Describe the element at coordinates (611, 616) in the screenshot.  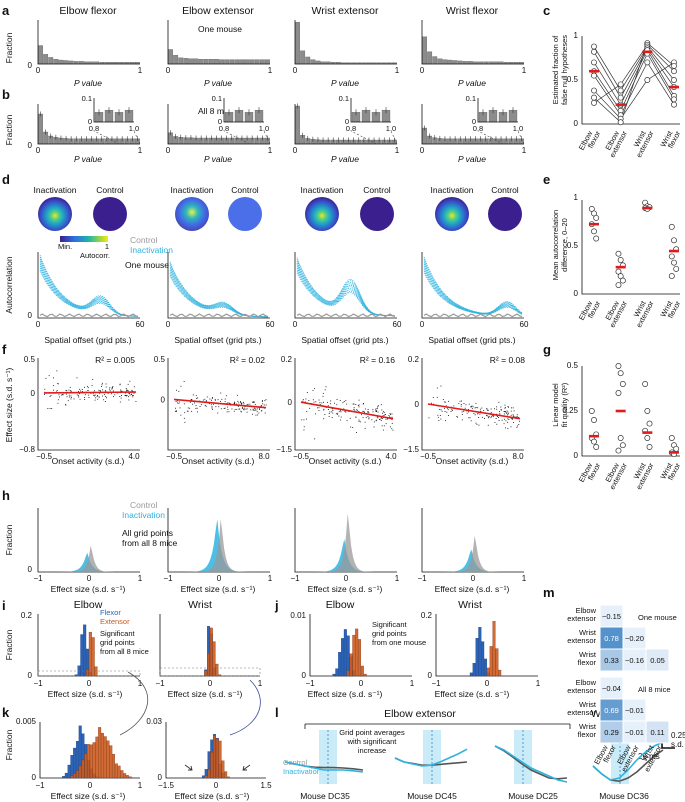
I see `m-cell-value: −0.15` at that location.